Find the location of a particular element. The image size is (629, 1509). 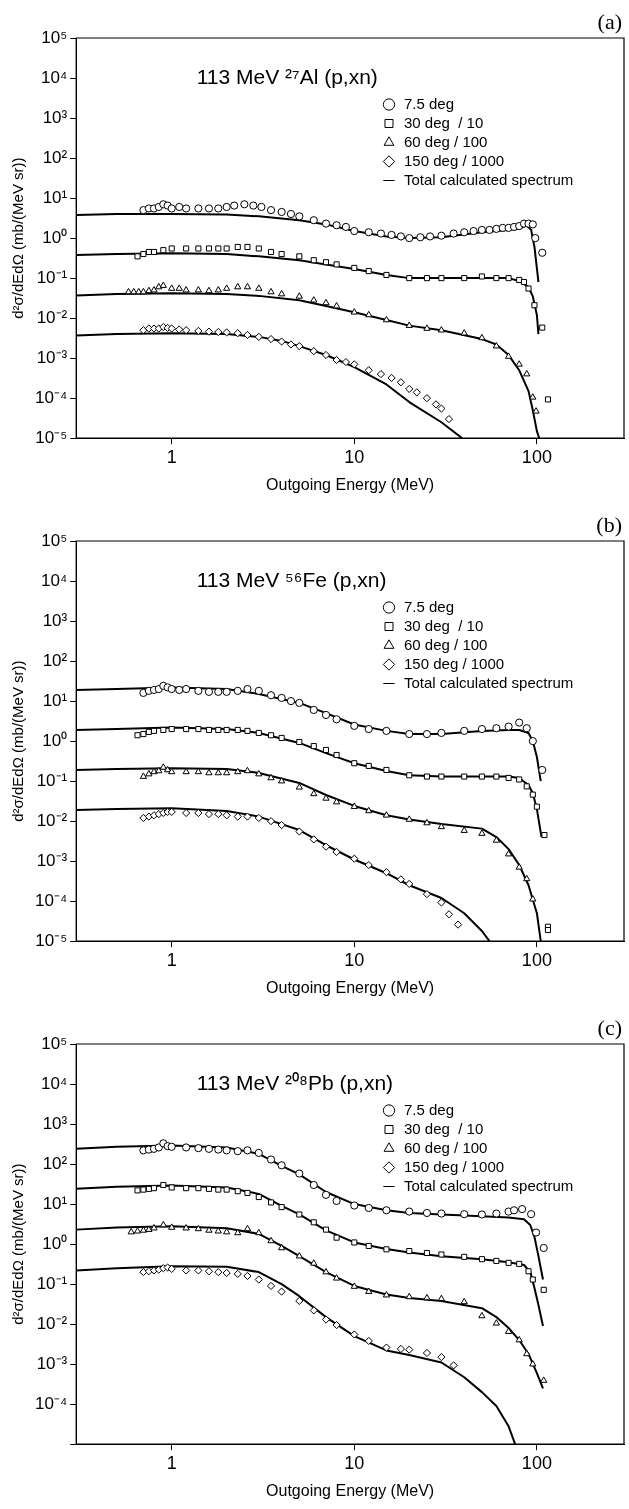

text: (c) is located at coordinates (609, 1027).